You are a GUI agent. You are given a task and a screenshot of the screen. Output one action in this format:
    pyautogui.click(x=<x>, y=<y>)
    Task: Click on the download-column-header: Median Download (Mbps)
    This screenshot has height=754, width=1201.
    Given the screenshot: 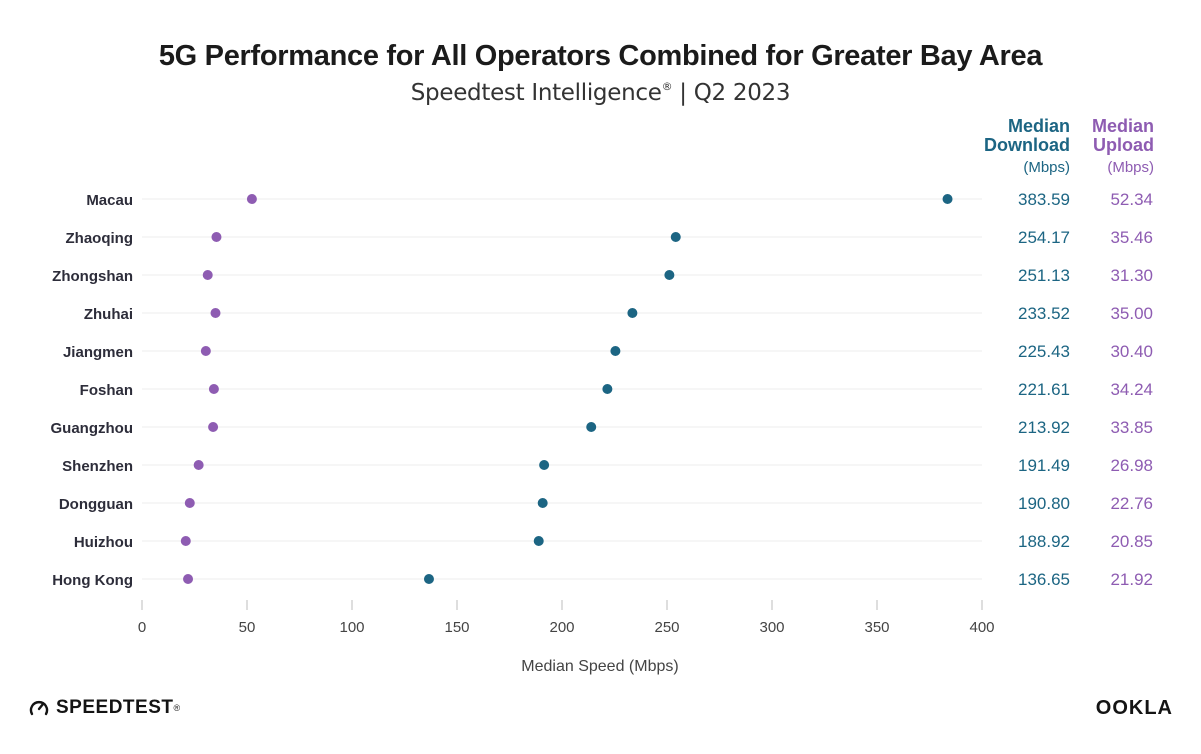 What is the action you would take?
    pyautogui.click(x=1015, y=147)
    